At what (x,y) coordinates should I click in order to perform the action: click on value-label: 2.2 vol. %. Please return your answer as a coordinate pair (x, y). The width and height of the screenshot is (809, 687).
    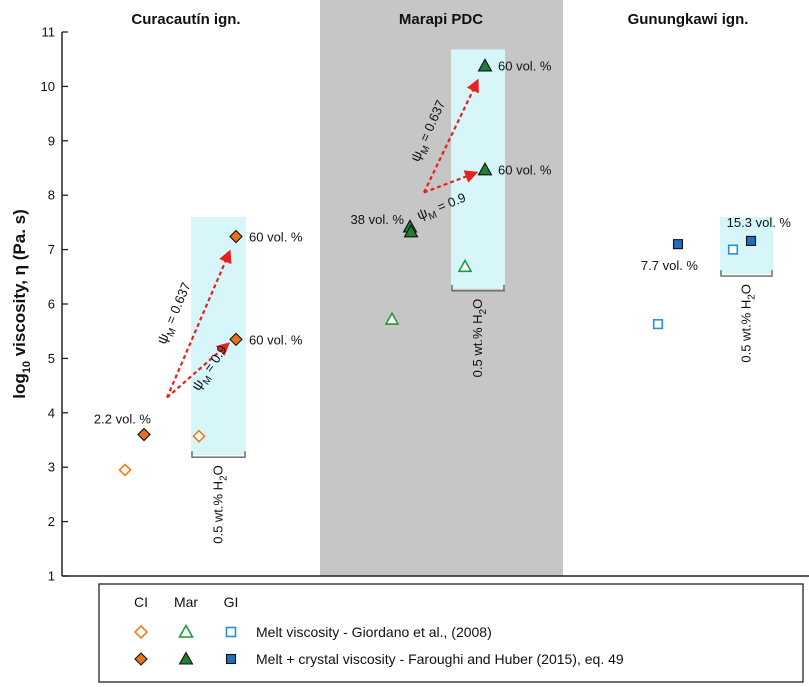
    Looking at the image, I should click on (123, 419).